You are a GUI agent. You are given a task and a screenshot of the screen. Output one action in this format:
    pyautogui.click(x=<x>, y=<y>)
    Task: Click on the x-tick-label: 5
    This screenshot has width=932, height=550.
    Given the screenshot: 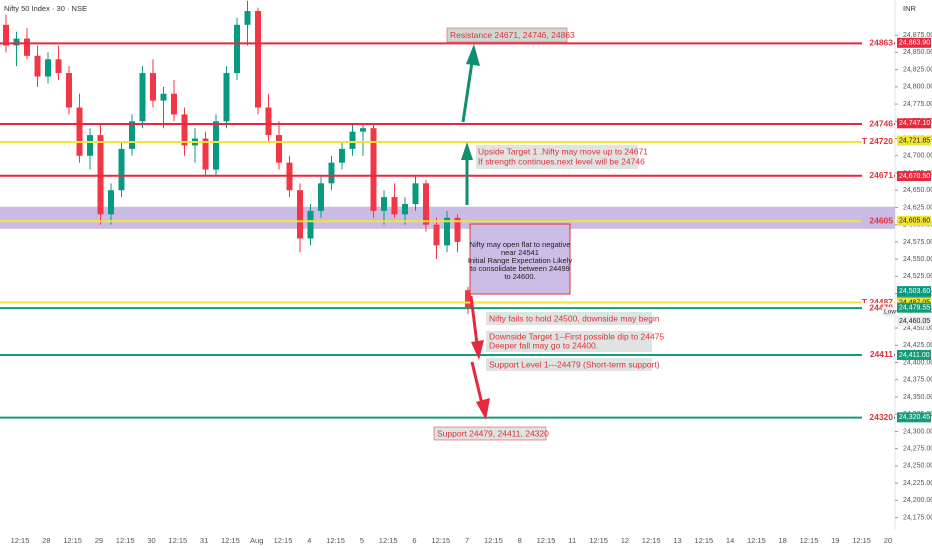 What is the action you would take?
    pyautogui.click(x=362, y=540)
    